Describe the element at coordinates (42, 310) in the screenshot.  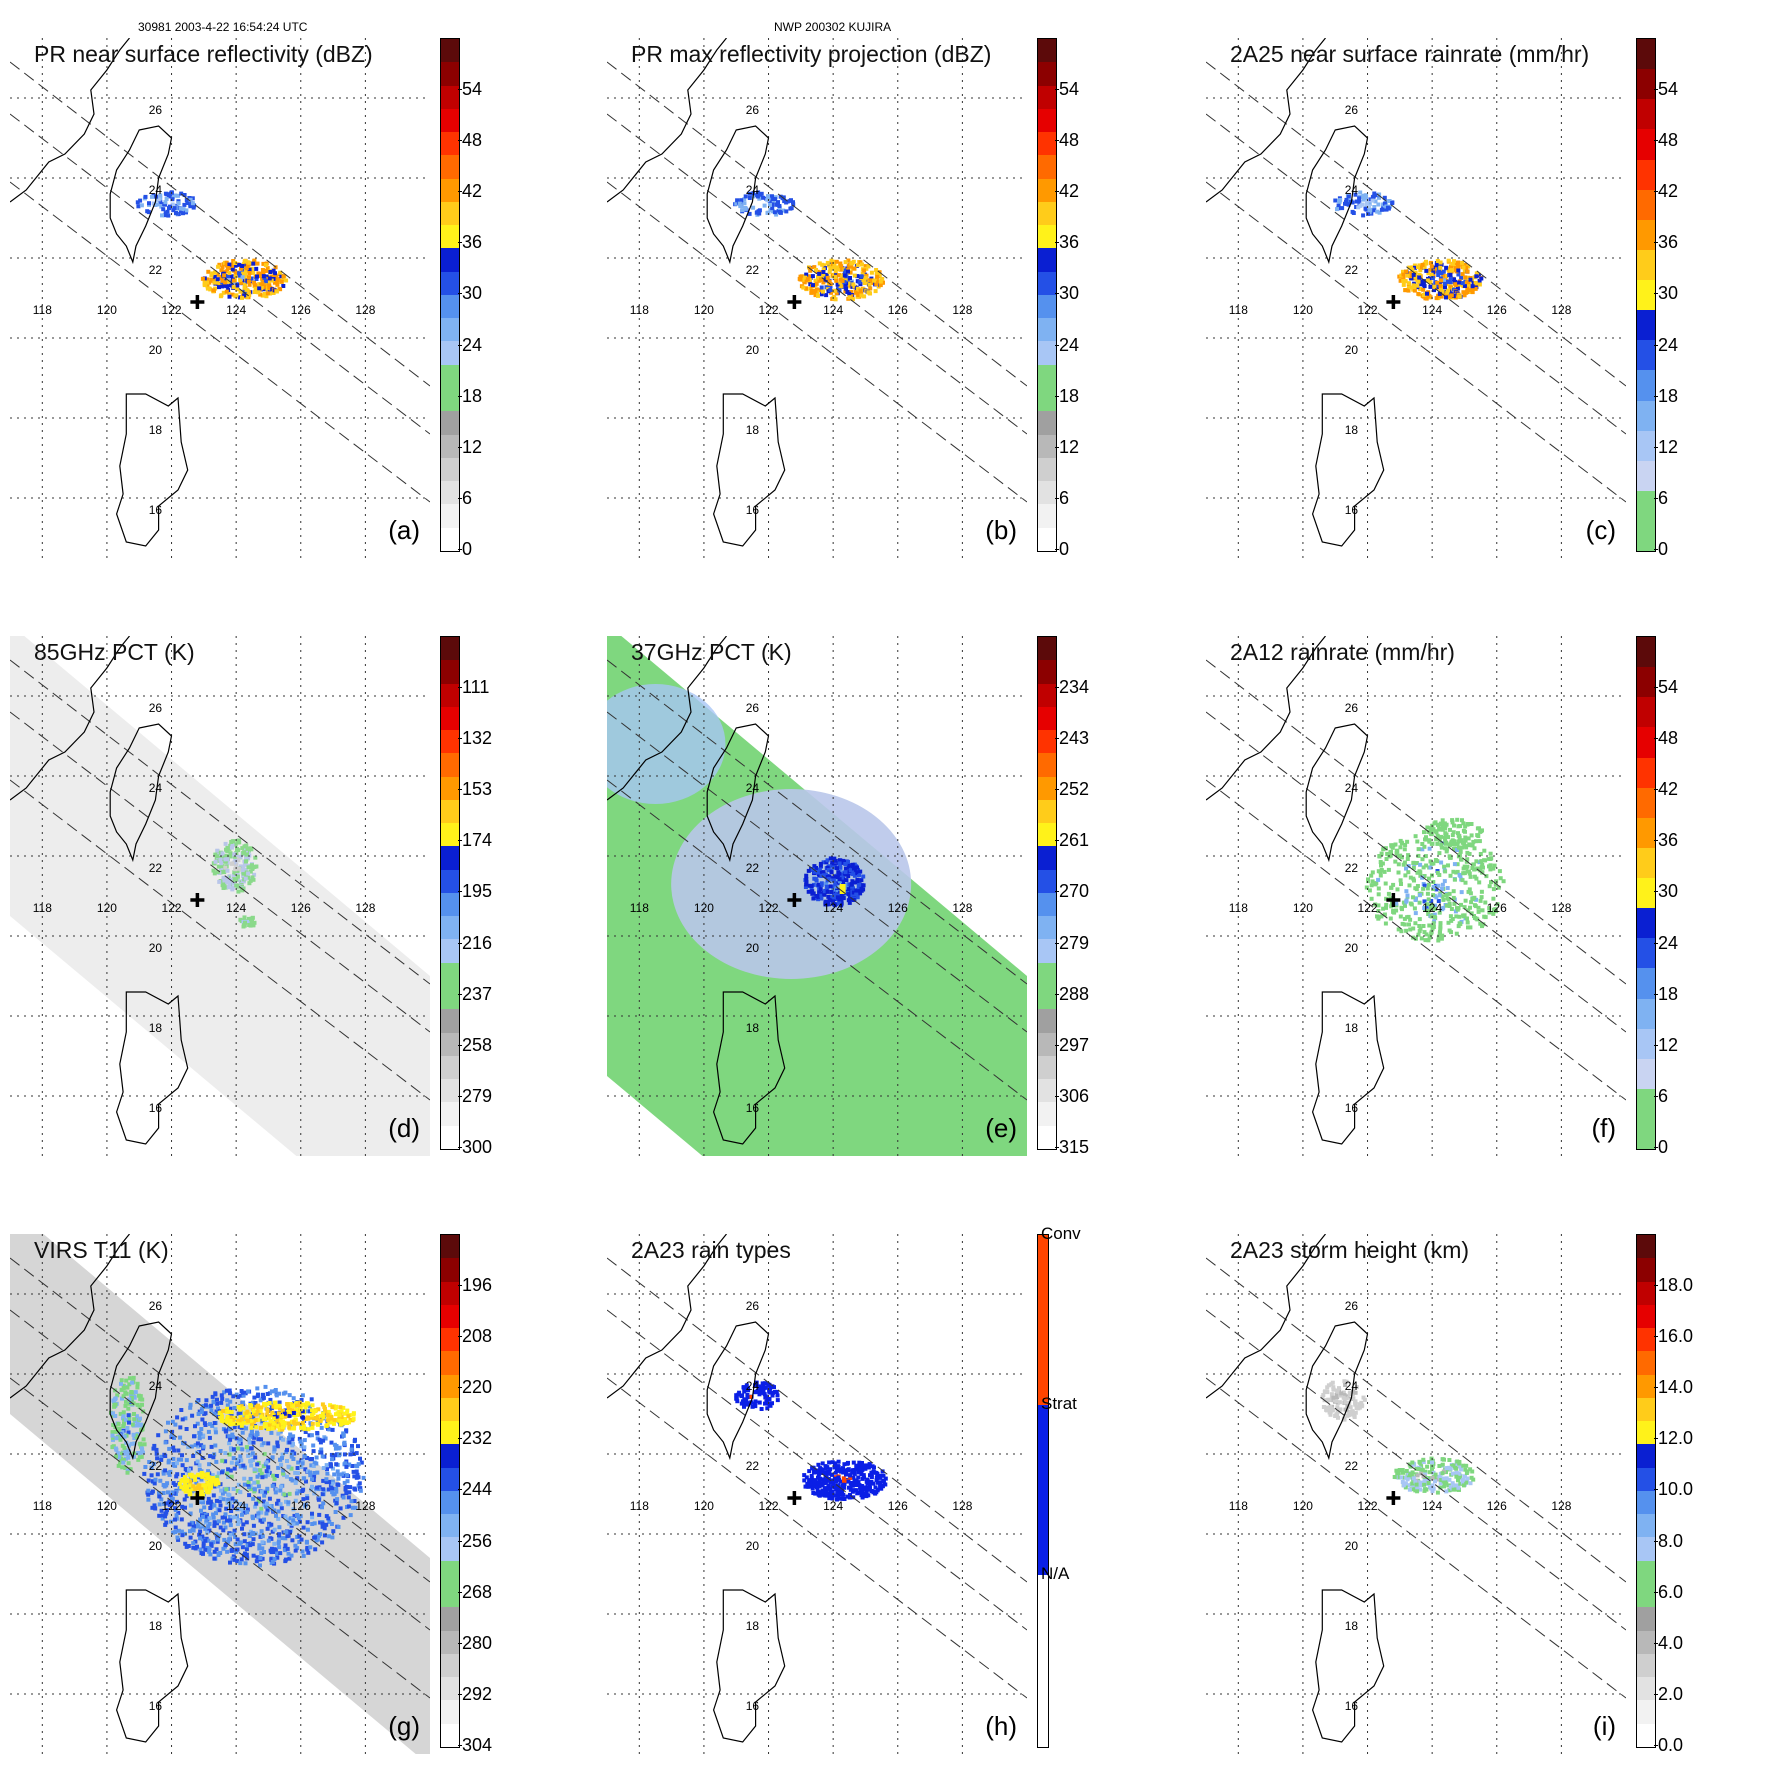
I see `longitude-label: 118` at that location.